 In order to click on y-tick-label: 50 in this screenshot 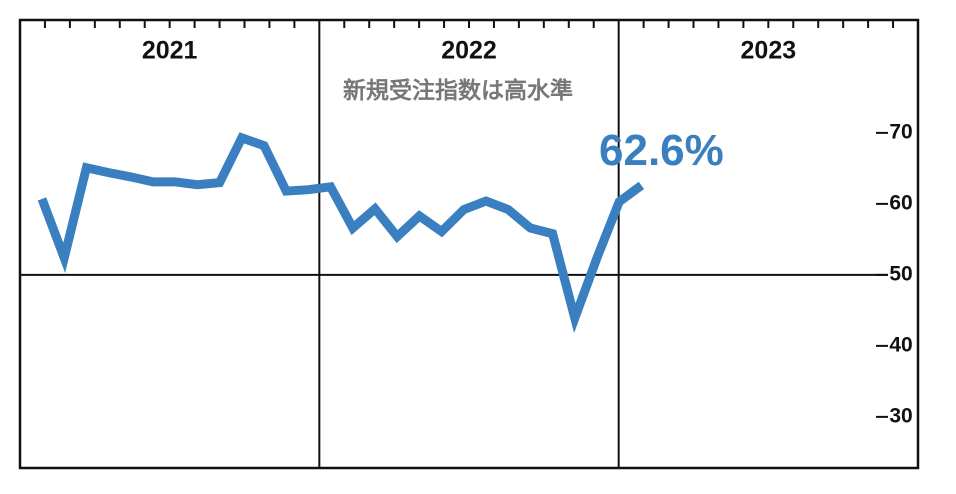, I will do `click(900, 273)`.